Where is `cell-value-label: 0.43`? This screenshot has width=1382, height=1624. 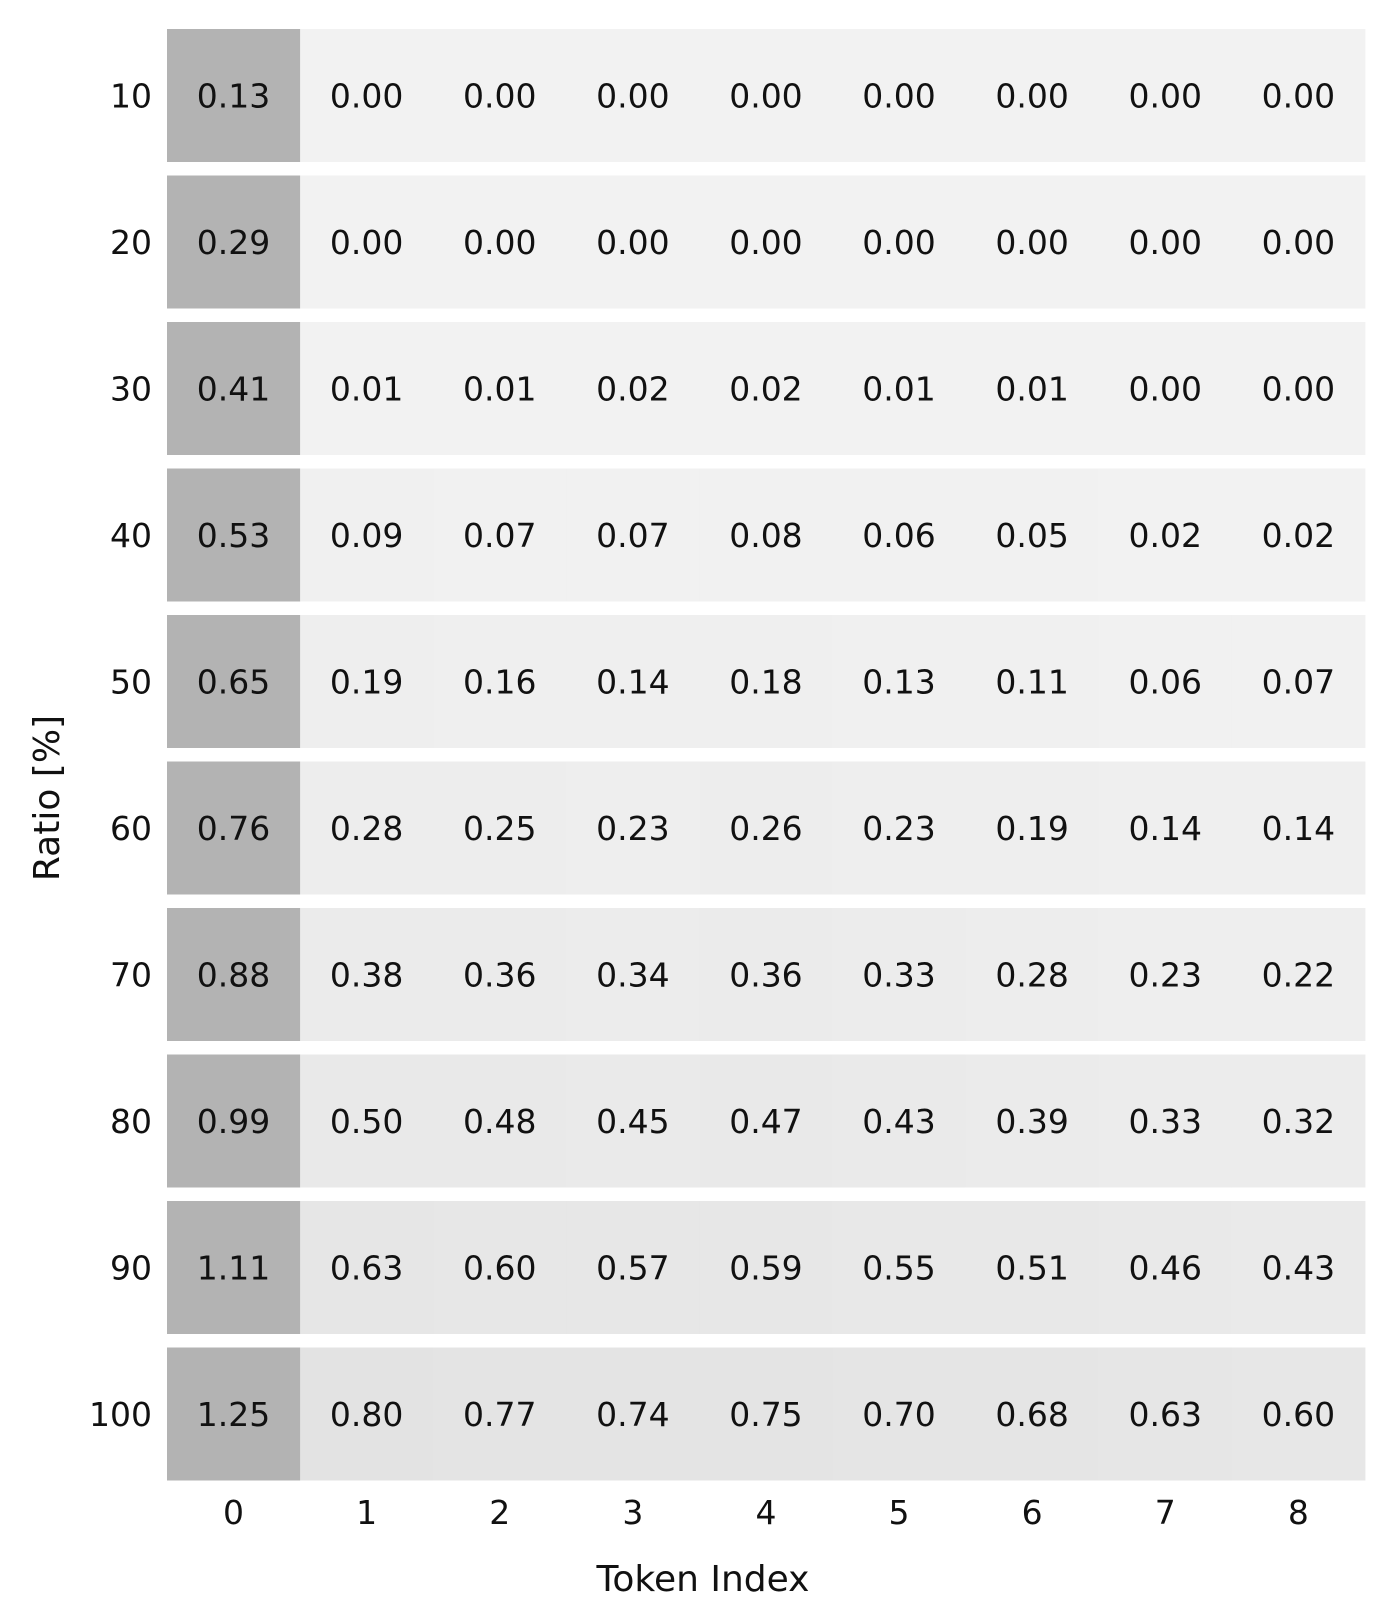
cell-value-label: 0.43 is located at coordinates (1298, 1268).